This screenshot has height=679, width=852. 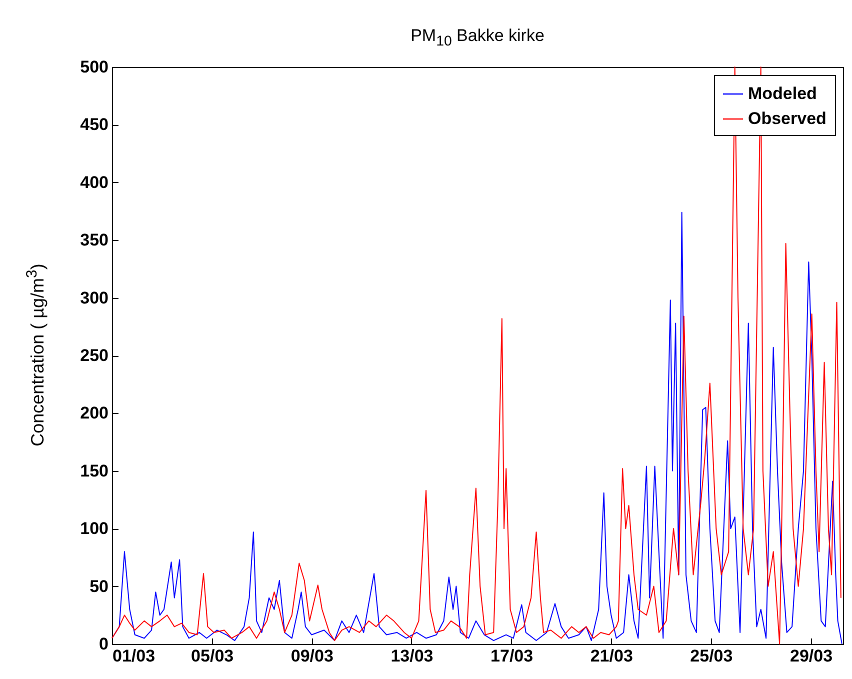 I want to click on y-tick-label: 300, so click(x=94, y=298).